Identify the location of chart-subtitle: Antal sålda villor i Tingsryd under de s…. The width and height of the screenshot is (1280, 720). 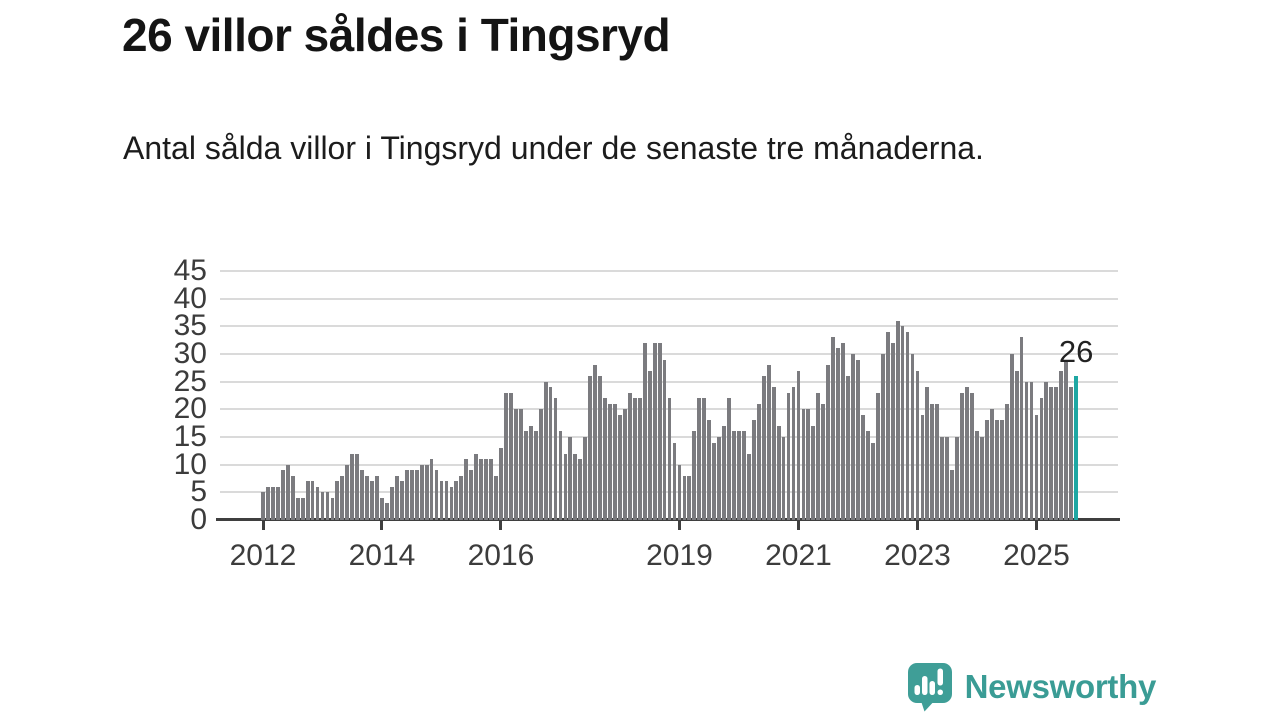
(553, 148).